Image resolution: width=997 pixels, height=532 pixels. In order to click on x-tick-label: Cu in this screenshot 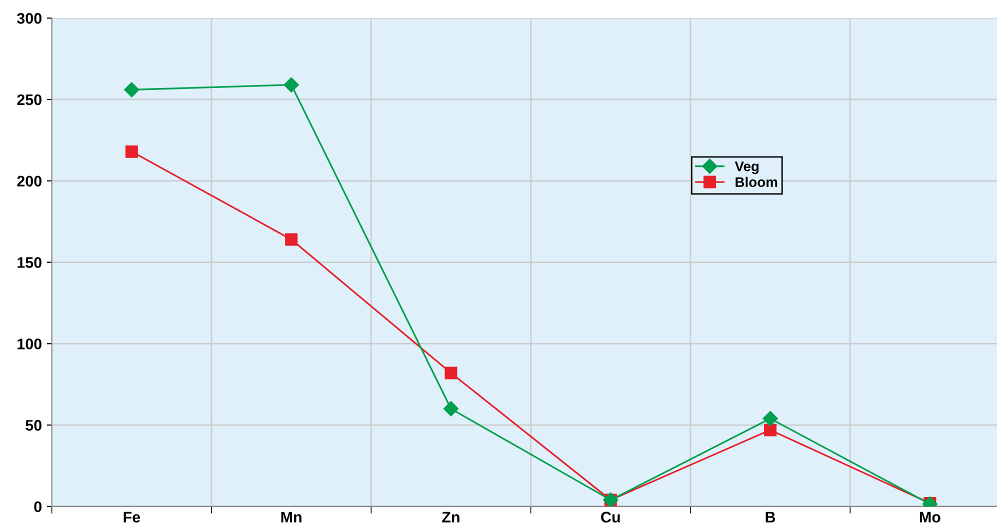, I will do `click(610, 517)`.